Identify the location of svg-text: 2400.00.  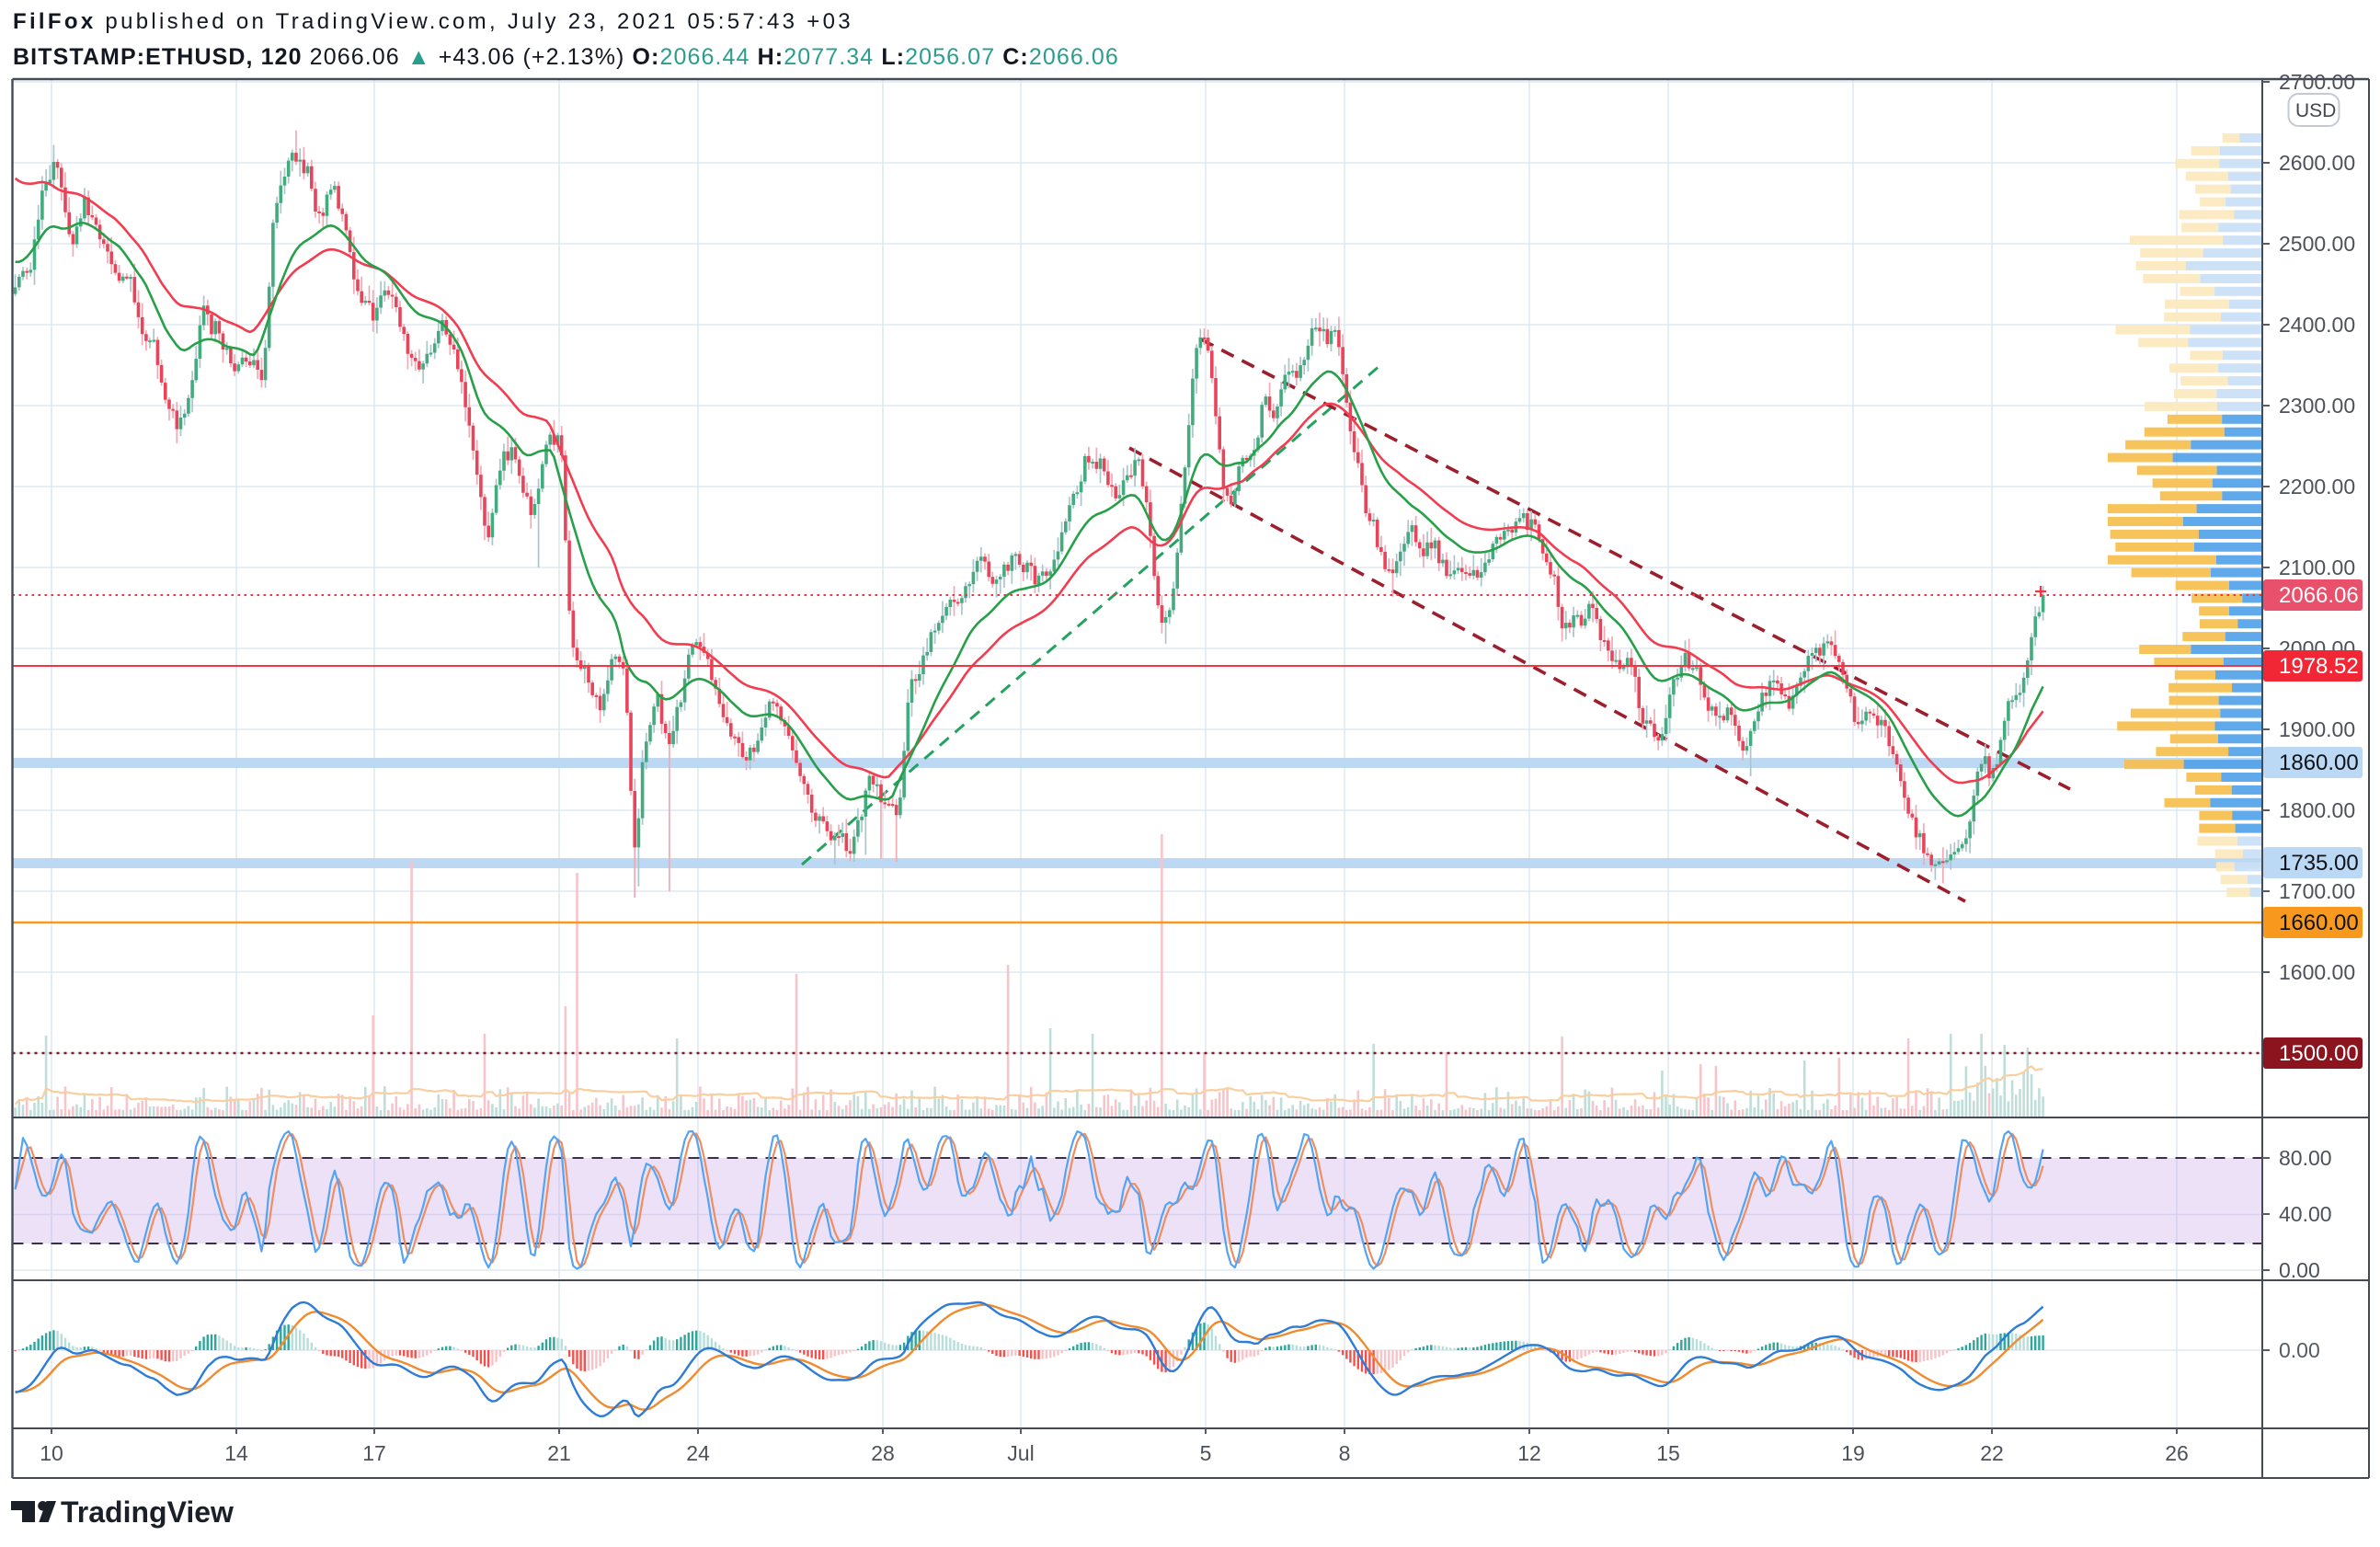
(2317, 325).